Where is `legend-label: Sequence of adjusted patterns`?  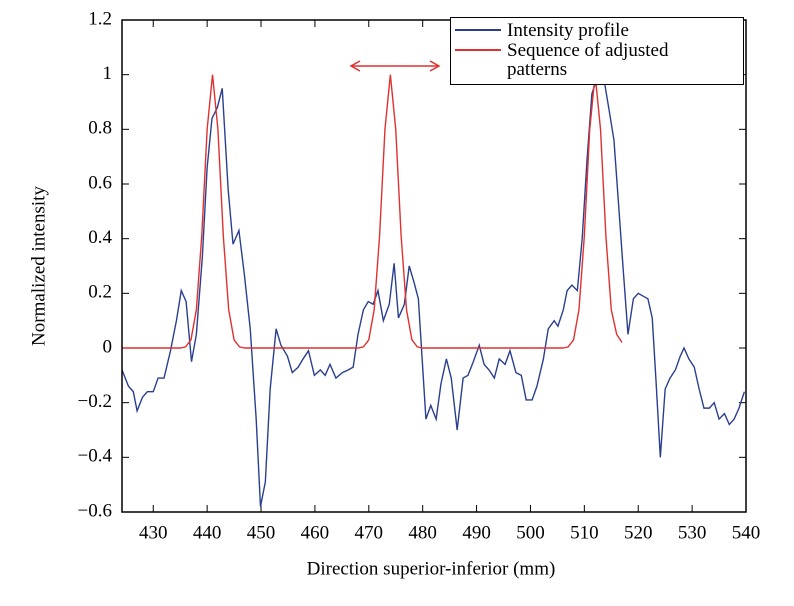
legend-label: Sequence of adjusted patterns is located at coordinates (588, 60).